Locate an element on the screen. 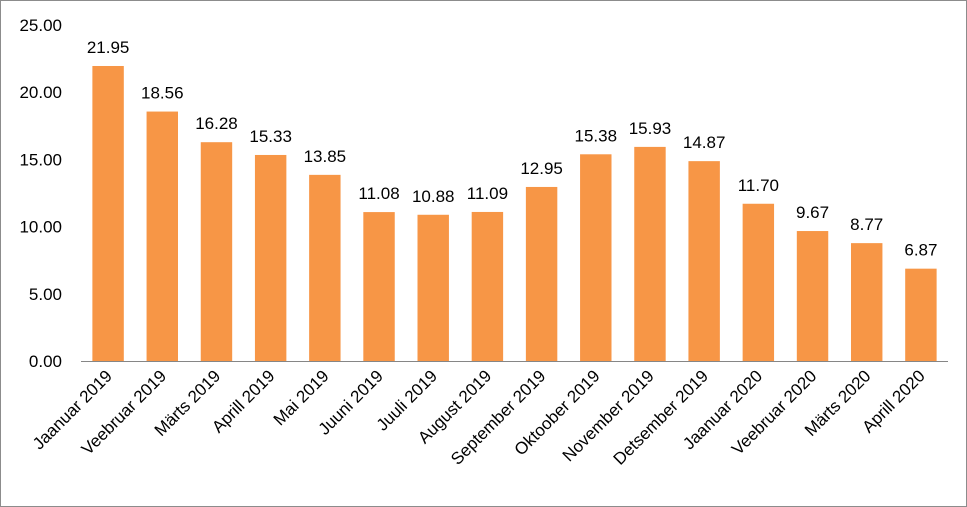 Image resolution: width=967 pixels, height=507 pixels. data-label: 11.08 is located at coordinates (378, 193).